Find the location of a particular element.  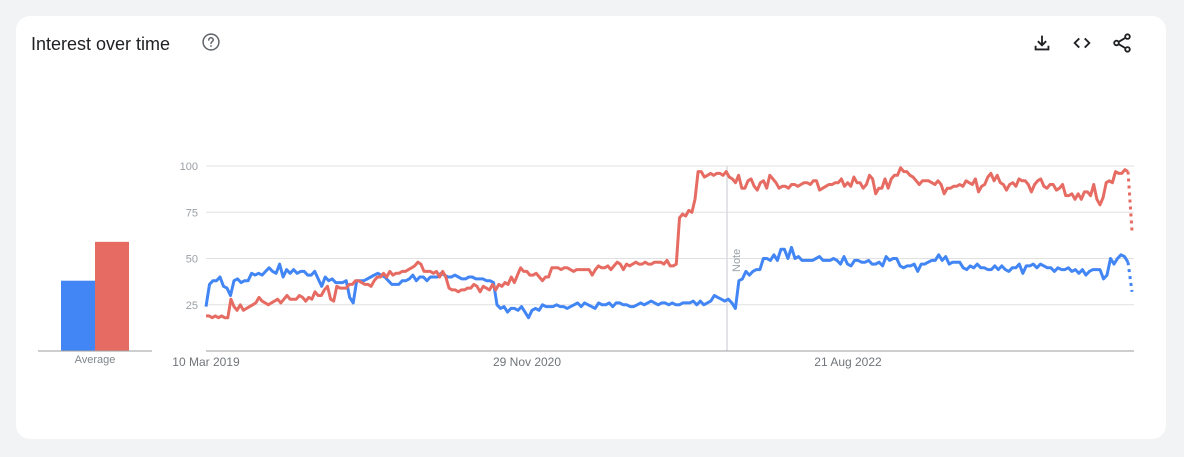

svg-text: 100 is located at coordinates (189, 167).